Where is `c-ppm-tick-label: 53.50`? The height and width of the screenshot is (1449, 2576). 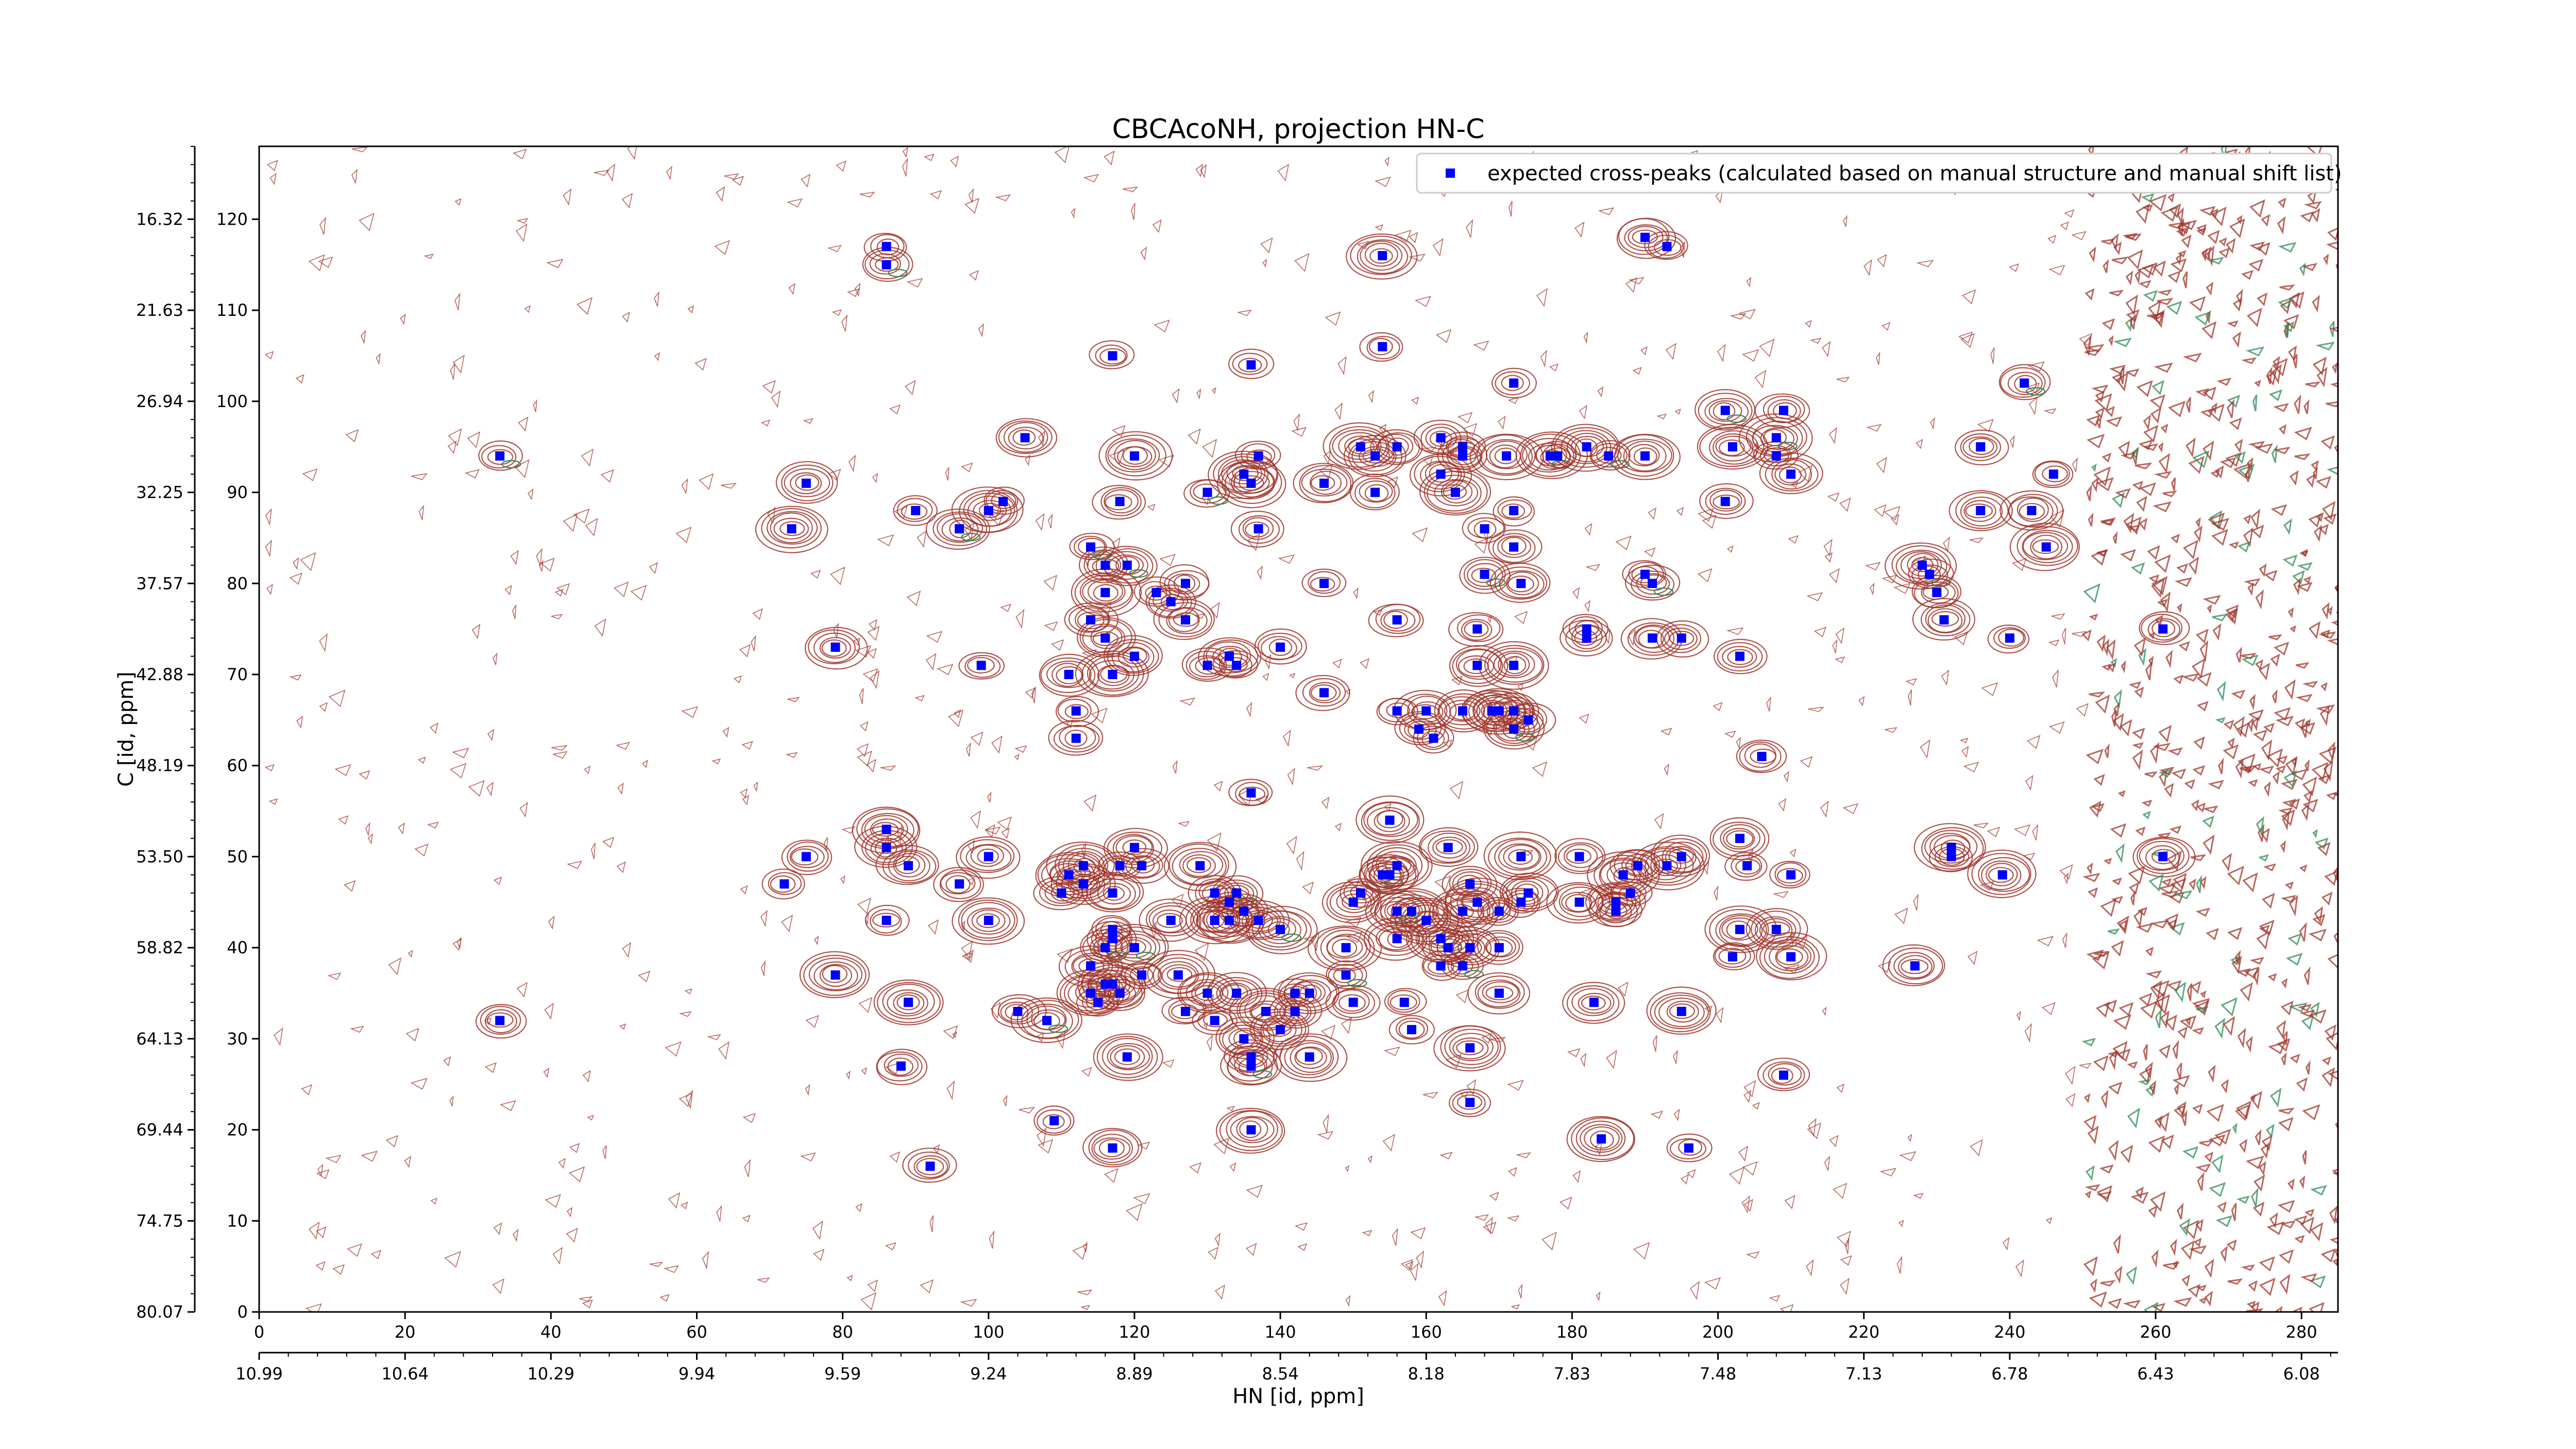 c-ppm-tick-label: 53.50 is located at coordinates (159, 856).